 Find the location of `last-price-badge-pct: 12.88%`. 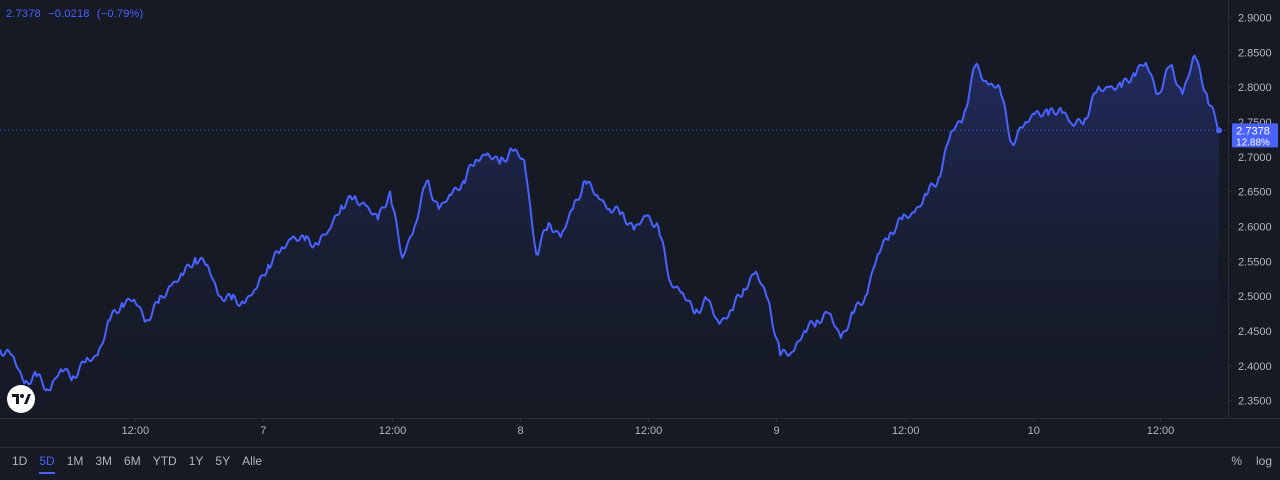

last-price-badge-pct: 12.88% is located at coordinates (1253, 142).